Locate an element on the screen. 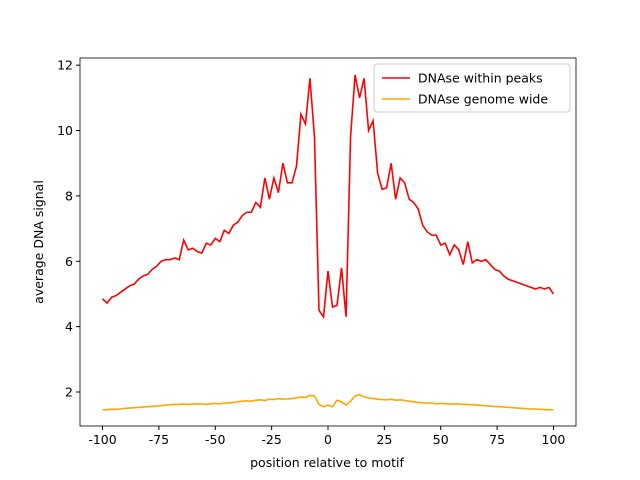 The width and height of the screenshot is (640, 480). y-tick-label: 8 is located at coordinates (69, 195).